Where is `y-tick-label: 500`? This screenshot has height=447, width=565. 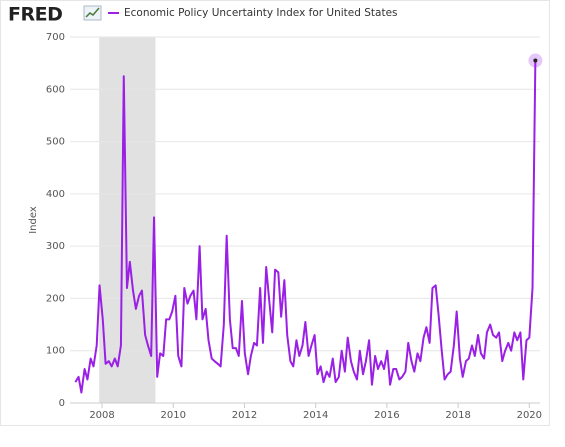
y-tick-label: 500 is located at coordinates (55, 142).